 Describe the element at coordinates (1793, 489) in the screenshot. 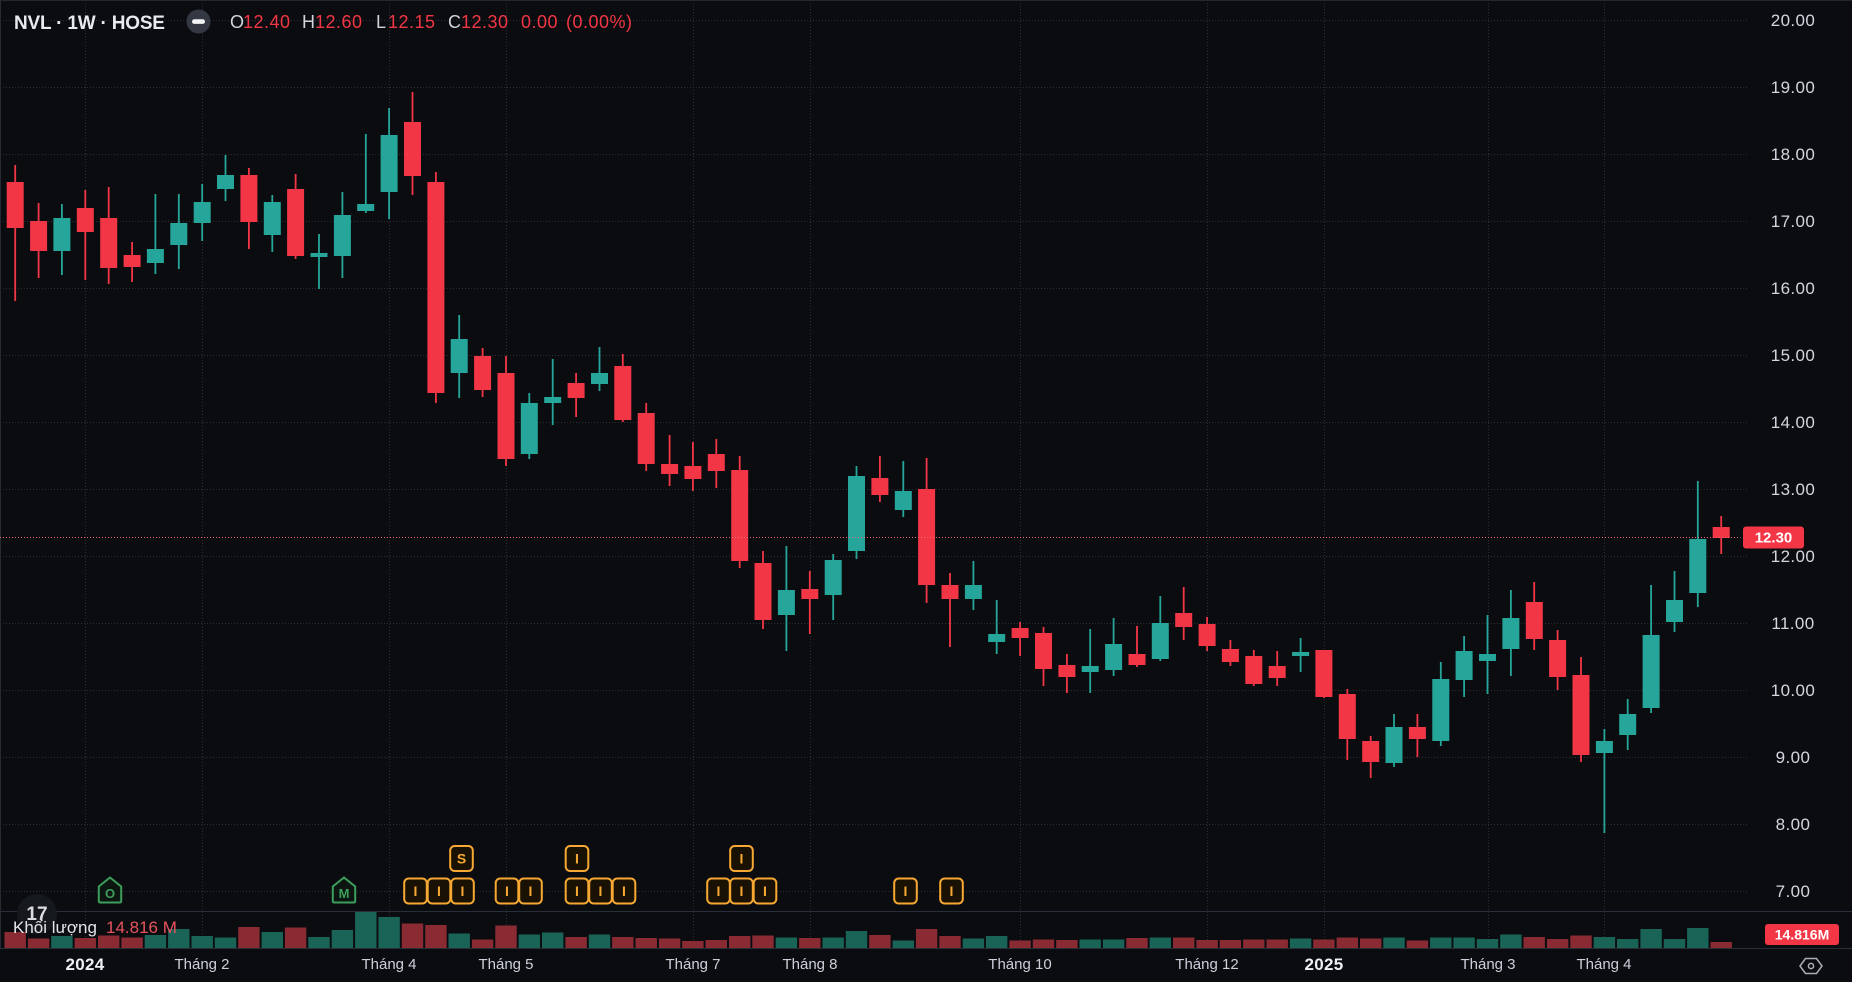

I see `svg-text: 13.00` at that location.